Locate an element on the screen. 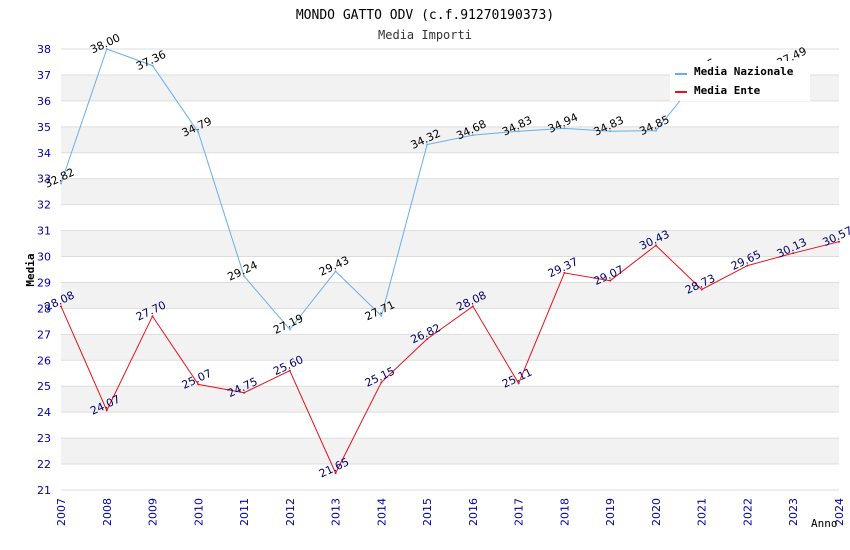 The image size is (850, 550). x-tick-label: 2010 is located at coordinates (198, 512).